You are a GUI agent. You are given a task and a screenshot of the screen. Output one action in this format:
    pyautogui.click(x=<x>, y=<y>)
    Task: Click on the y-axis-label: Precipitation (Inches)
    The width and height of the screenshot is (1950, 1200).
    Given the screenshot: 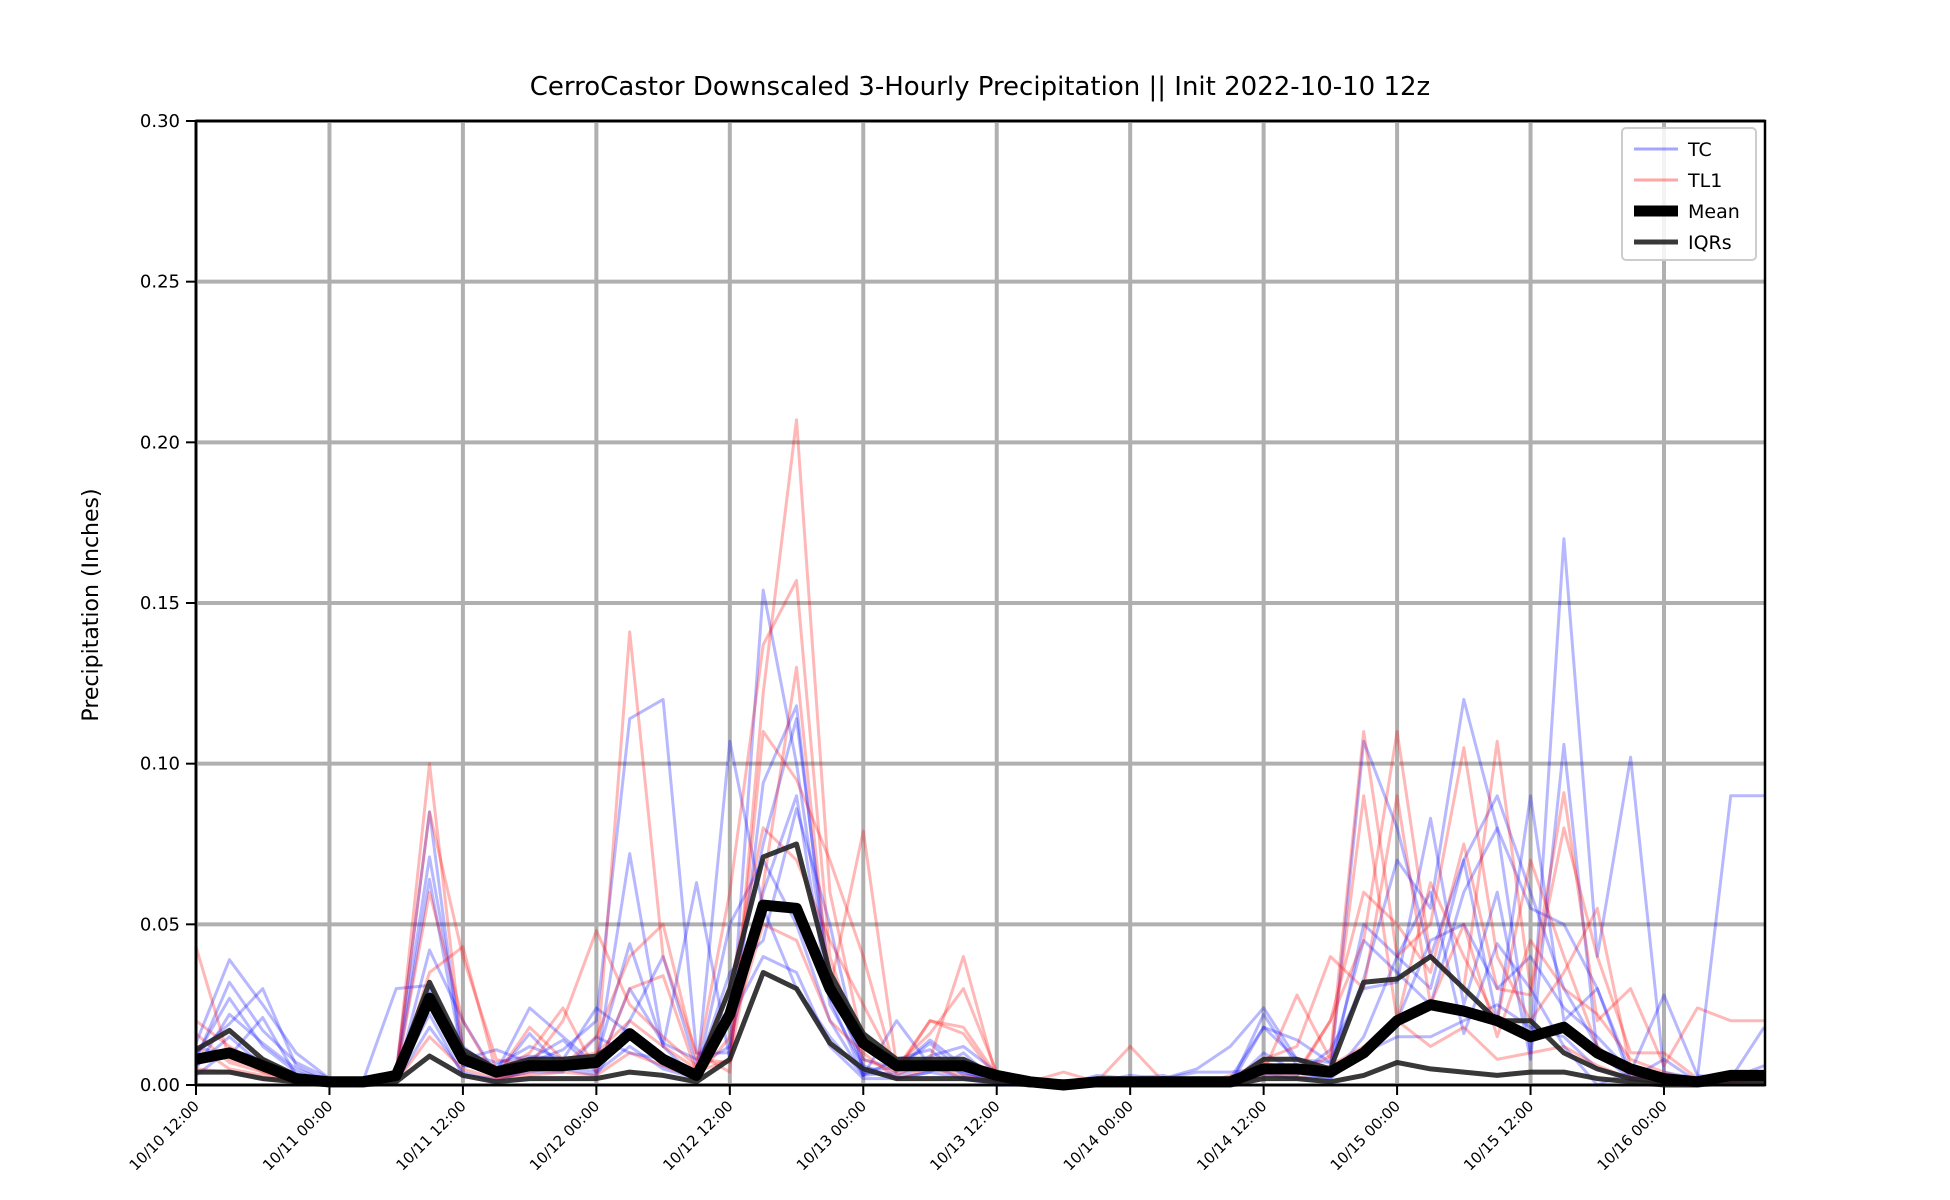 What is the action you would take?
    pyautogui.click(x=91, y=604)
    